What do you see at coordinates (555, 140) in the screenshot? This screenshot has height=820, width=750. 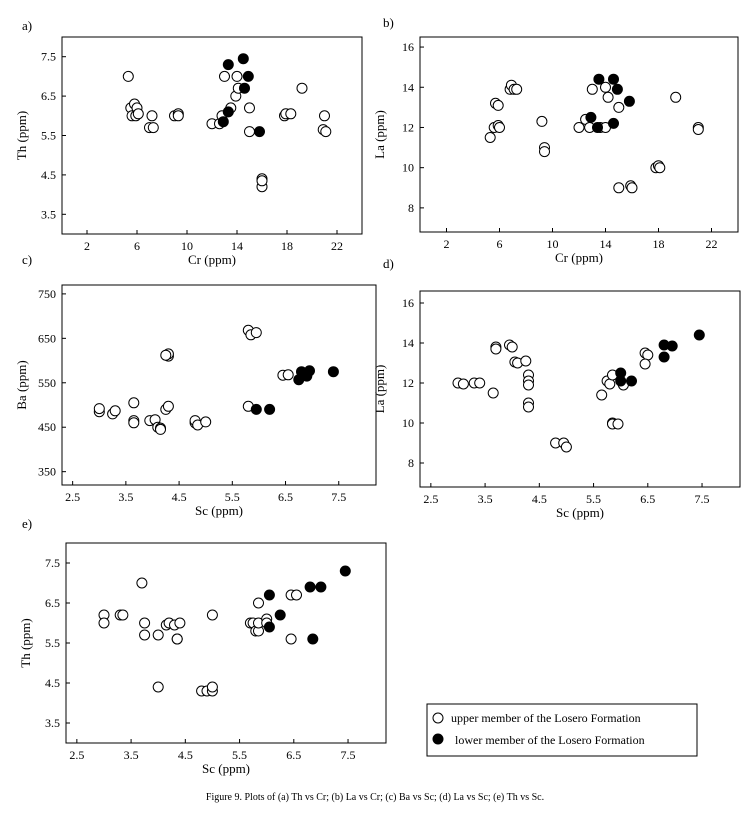 I see `chart-panel-b: b) 2 6 10 14 18 22 8 10 12 14 16 Cr (ppm) La (ppm)` at bounding box center [555, 140].